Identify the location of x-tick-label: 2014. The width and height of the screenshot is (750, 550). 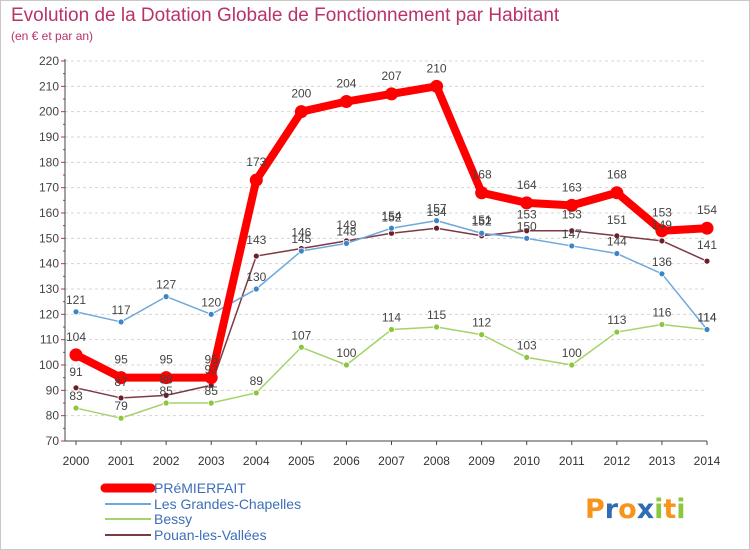
(707, 461).